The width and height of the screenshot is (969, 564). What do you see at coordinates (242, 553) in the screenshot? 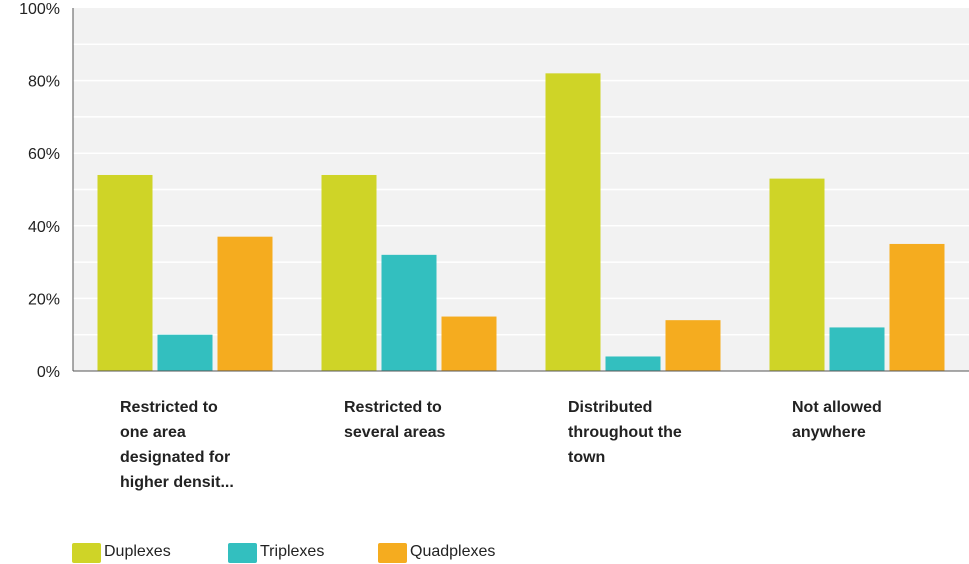
I see `legend-swatch-triplexes` at bounding box center [242, 553].